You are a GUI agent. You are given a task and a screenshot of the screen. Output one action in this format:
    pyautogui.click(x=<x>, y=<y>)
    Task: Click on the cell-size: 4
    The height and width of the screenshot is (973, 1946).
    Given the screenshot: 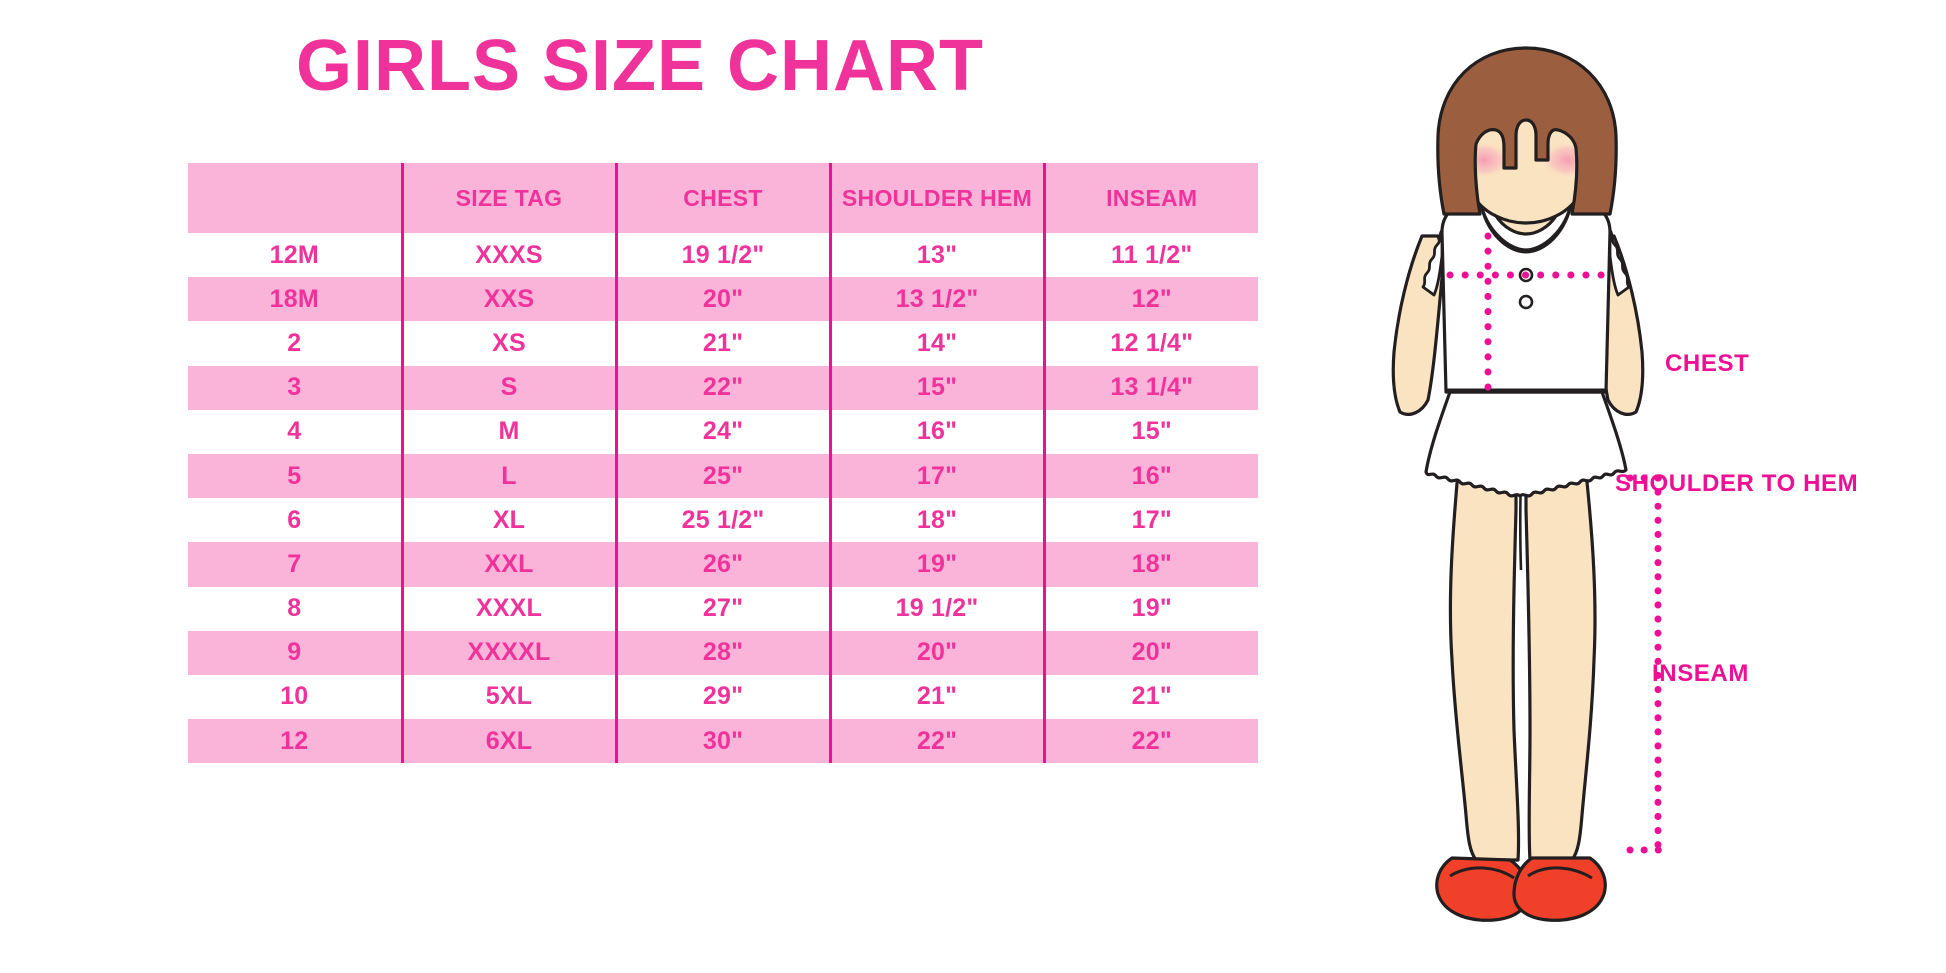 What is the action you would take?
    pyautogui.click(x=294, y=431)
    